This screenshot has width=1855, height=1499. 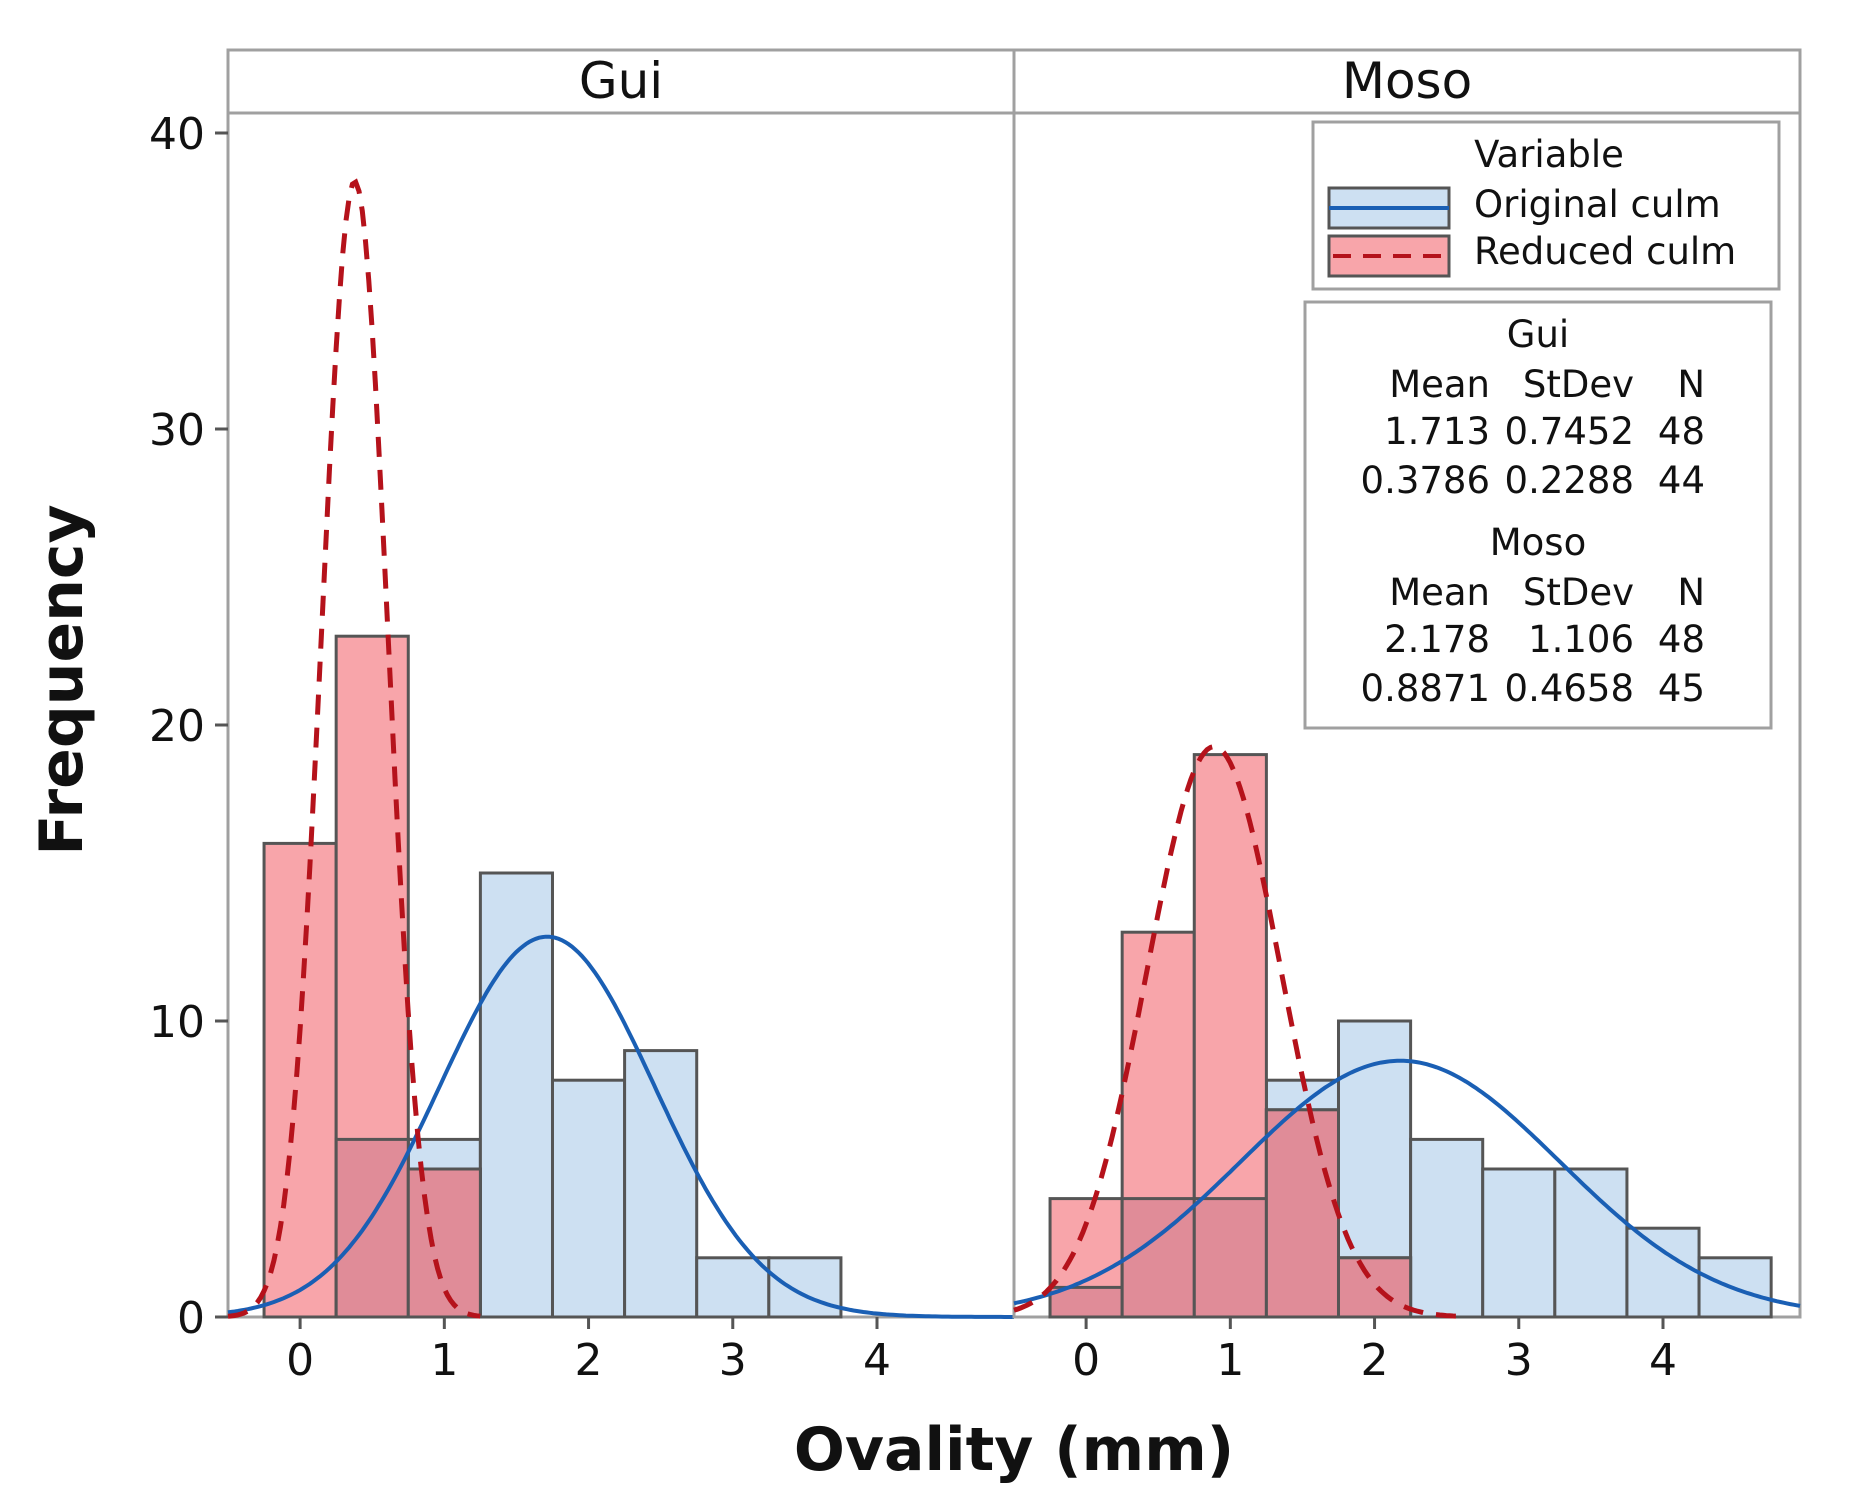 I want to click on x-tick-label-moso-3: 3, so click(x=1519, y=1360).